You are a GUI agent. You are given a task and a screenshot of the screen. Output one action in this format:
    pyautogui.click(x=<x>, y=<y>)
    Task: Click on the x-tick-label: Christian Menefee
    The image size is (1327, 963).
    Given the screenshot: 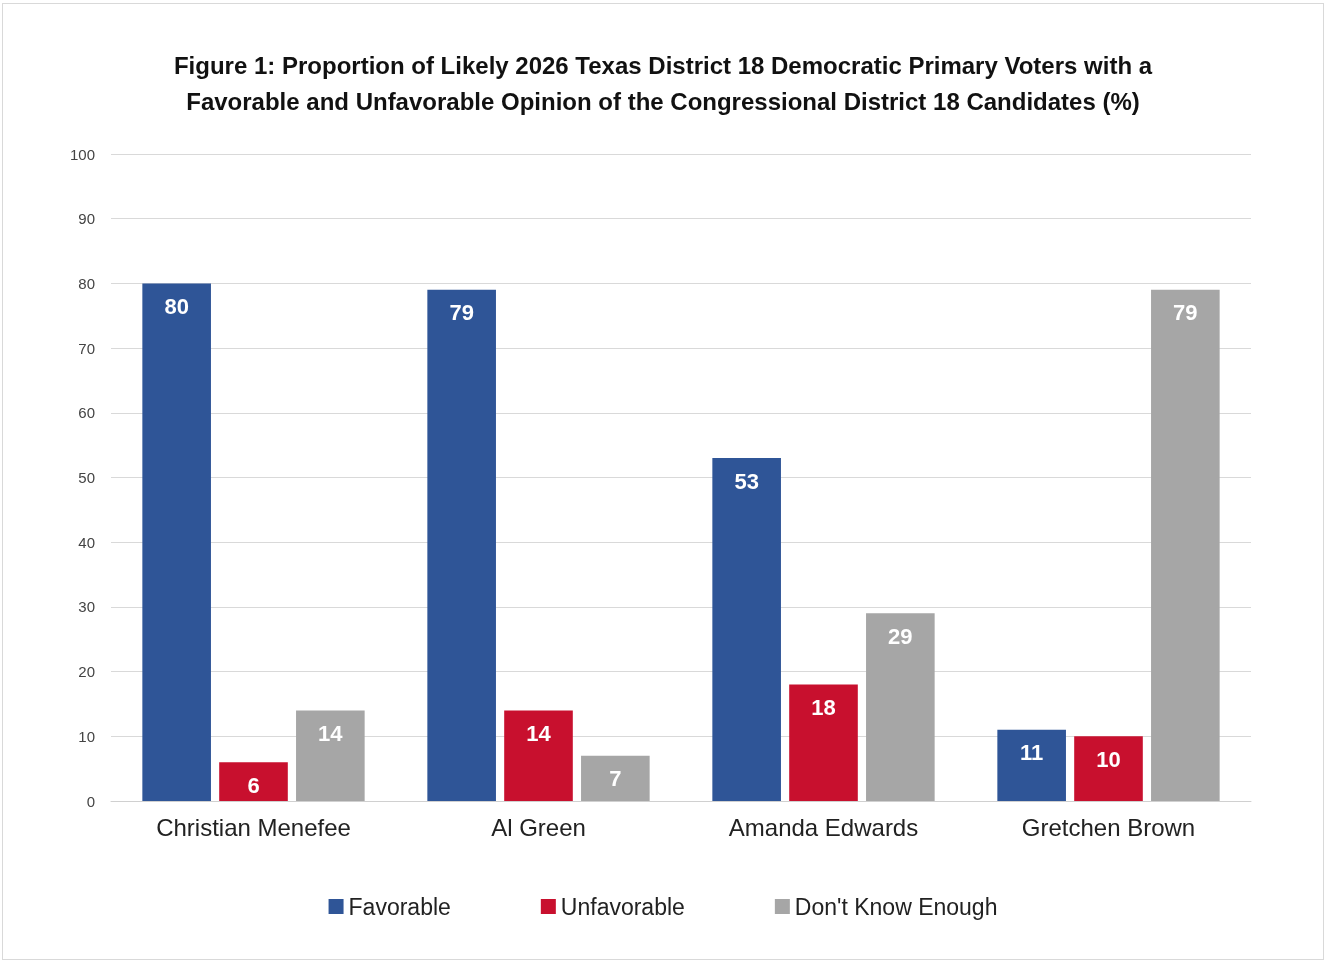 What is the action you would take?
    pyautogui.click(x=253, y=827)
    